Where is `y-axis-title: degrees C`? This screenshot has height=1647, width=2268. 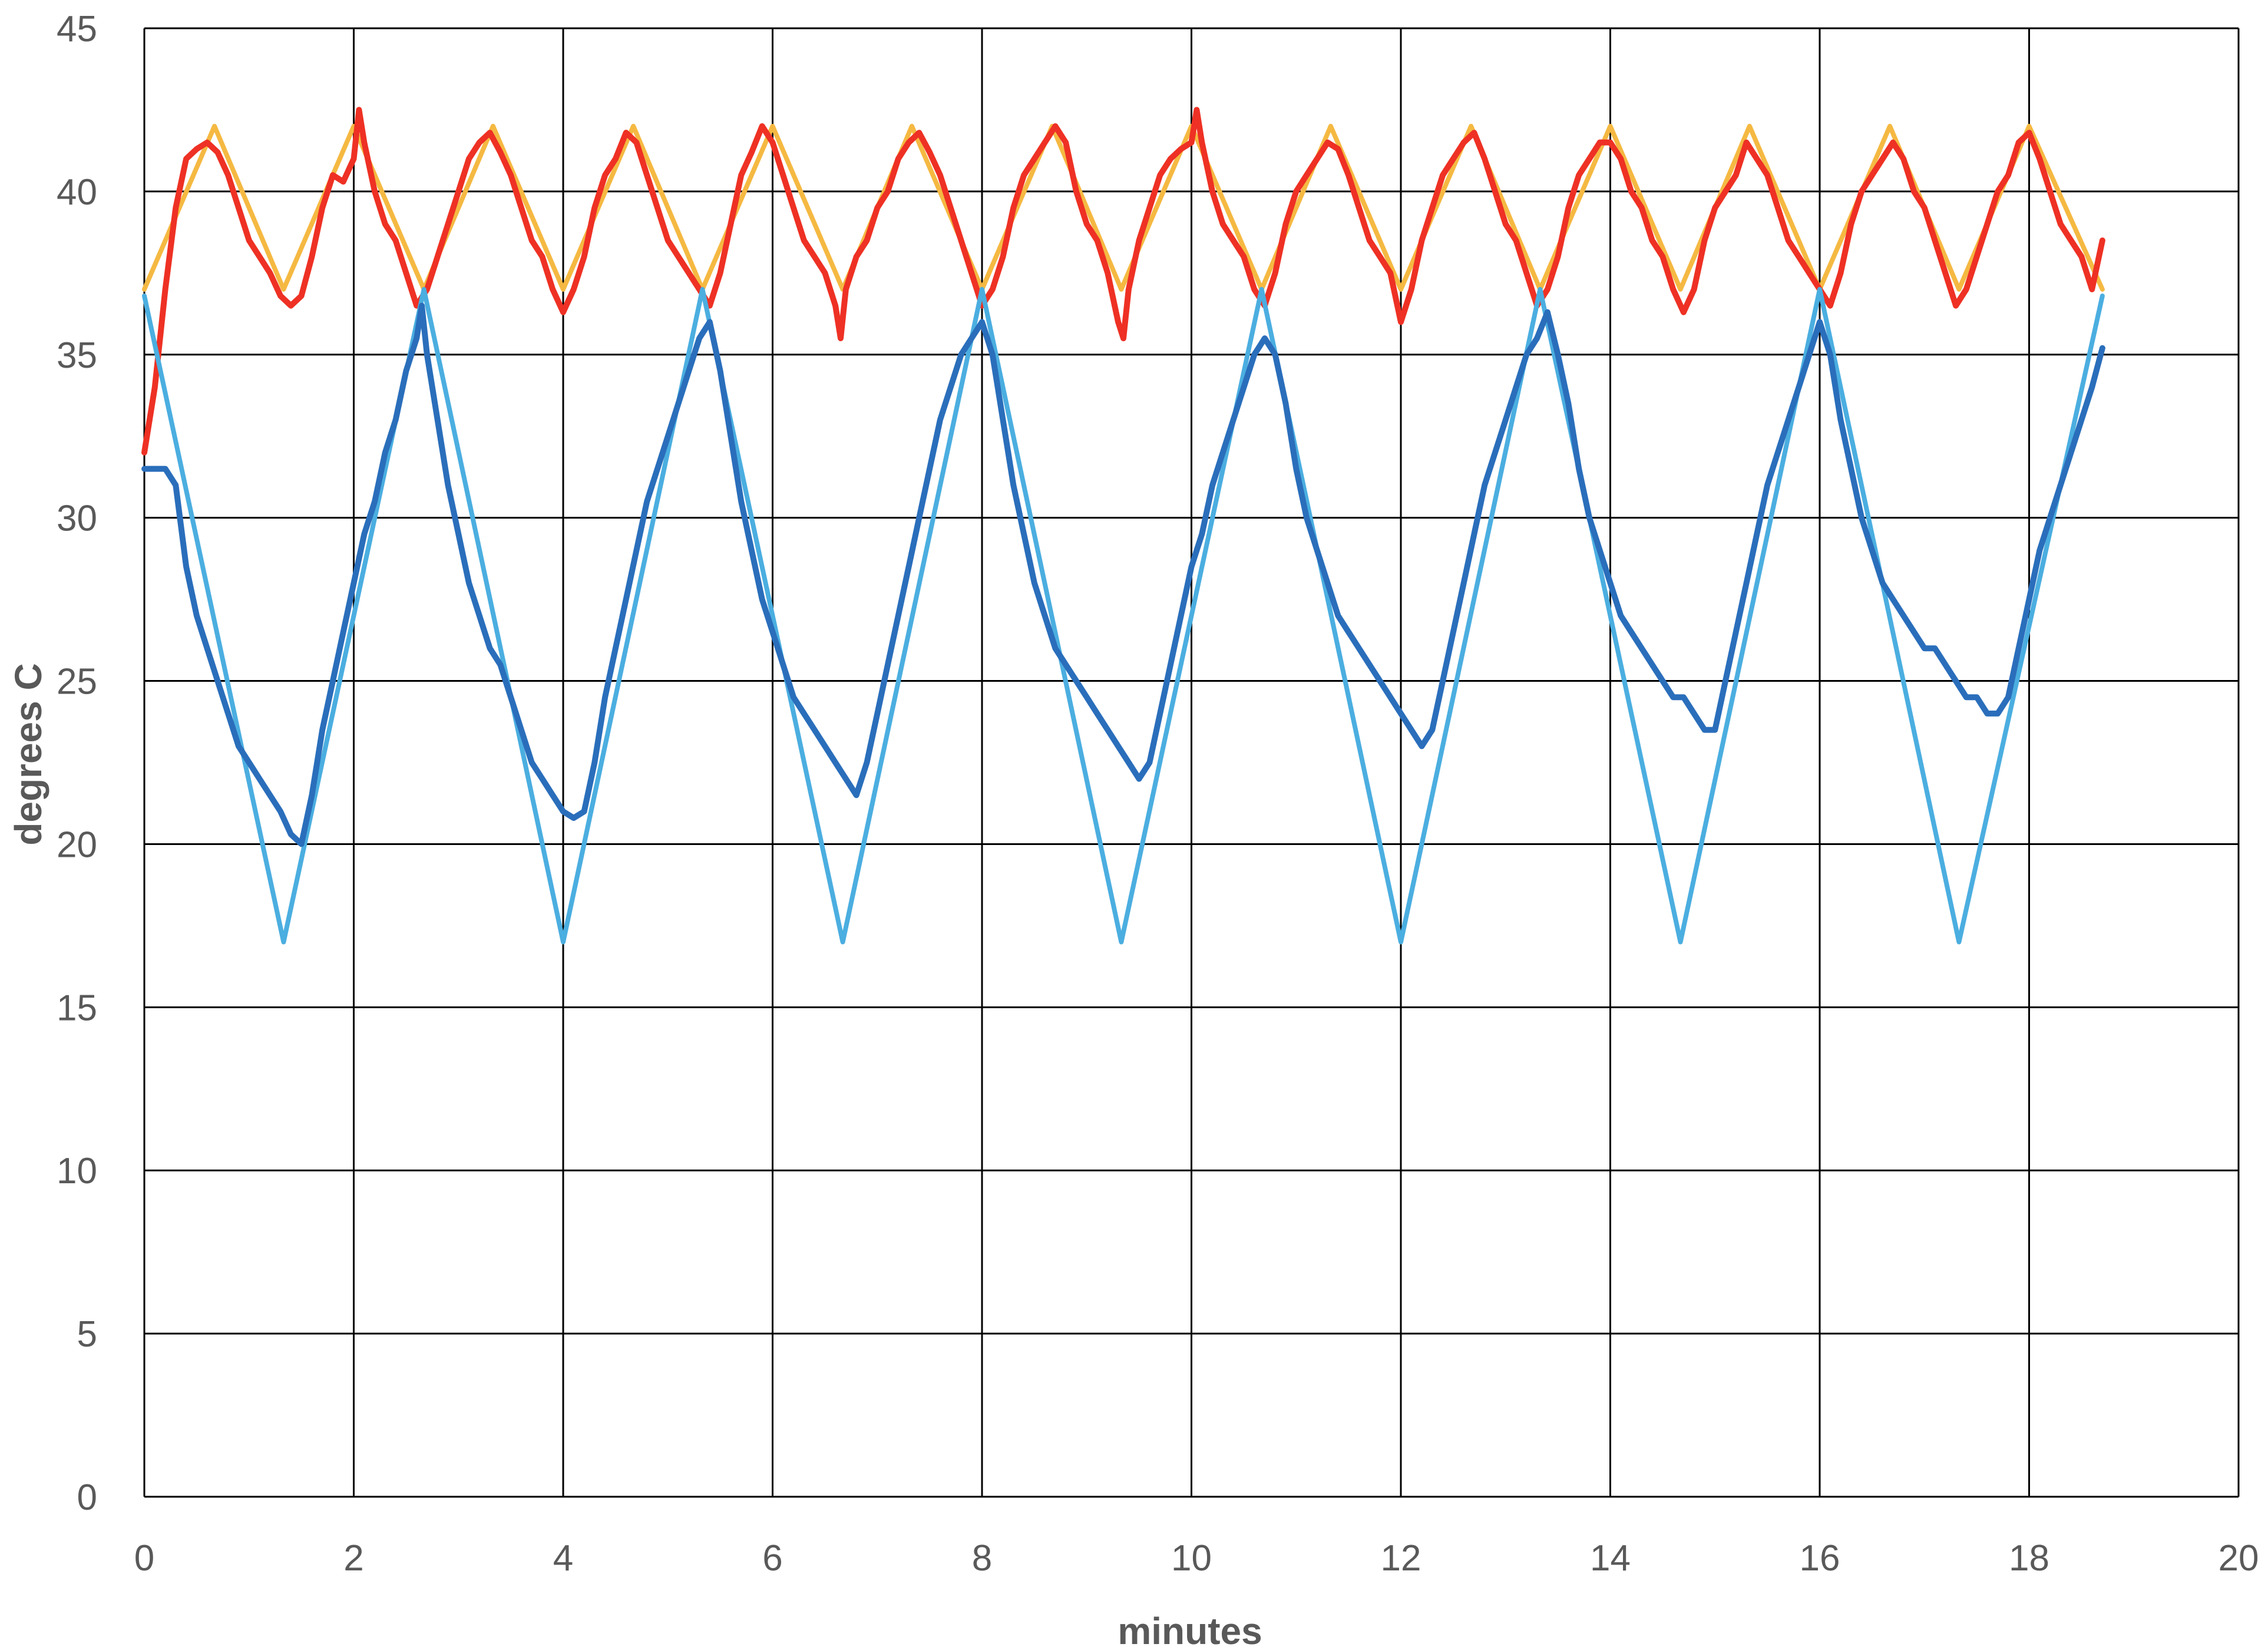 y-axis-title: degrees C is located at coordinates (28, 754).